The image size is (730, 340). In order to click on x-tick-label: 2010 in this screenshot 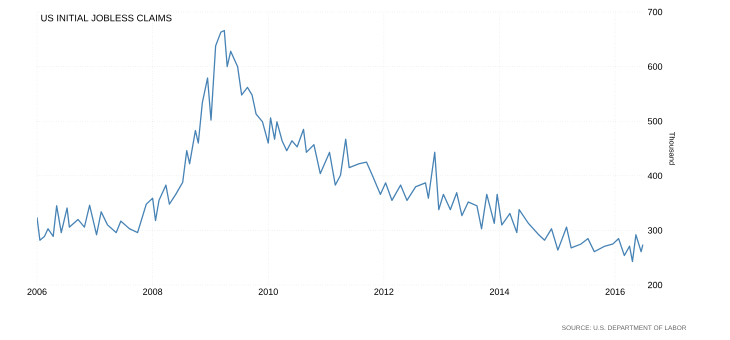, I will do `click(268, 291)`.